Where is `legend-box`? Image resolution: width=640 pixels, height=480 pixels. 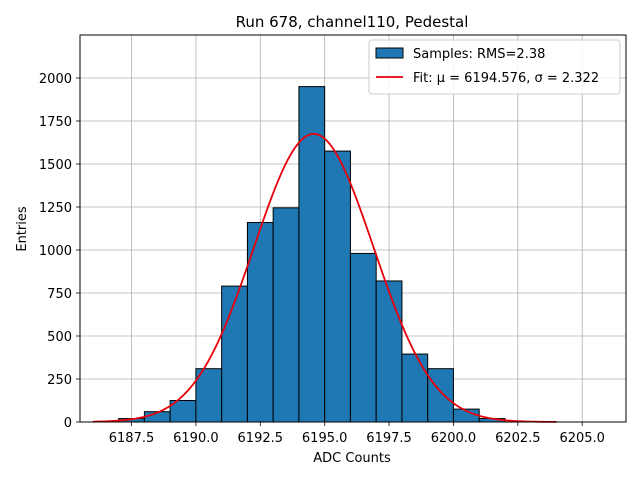 legend-box is located at coordinates (494, 67).